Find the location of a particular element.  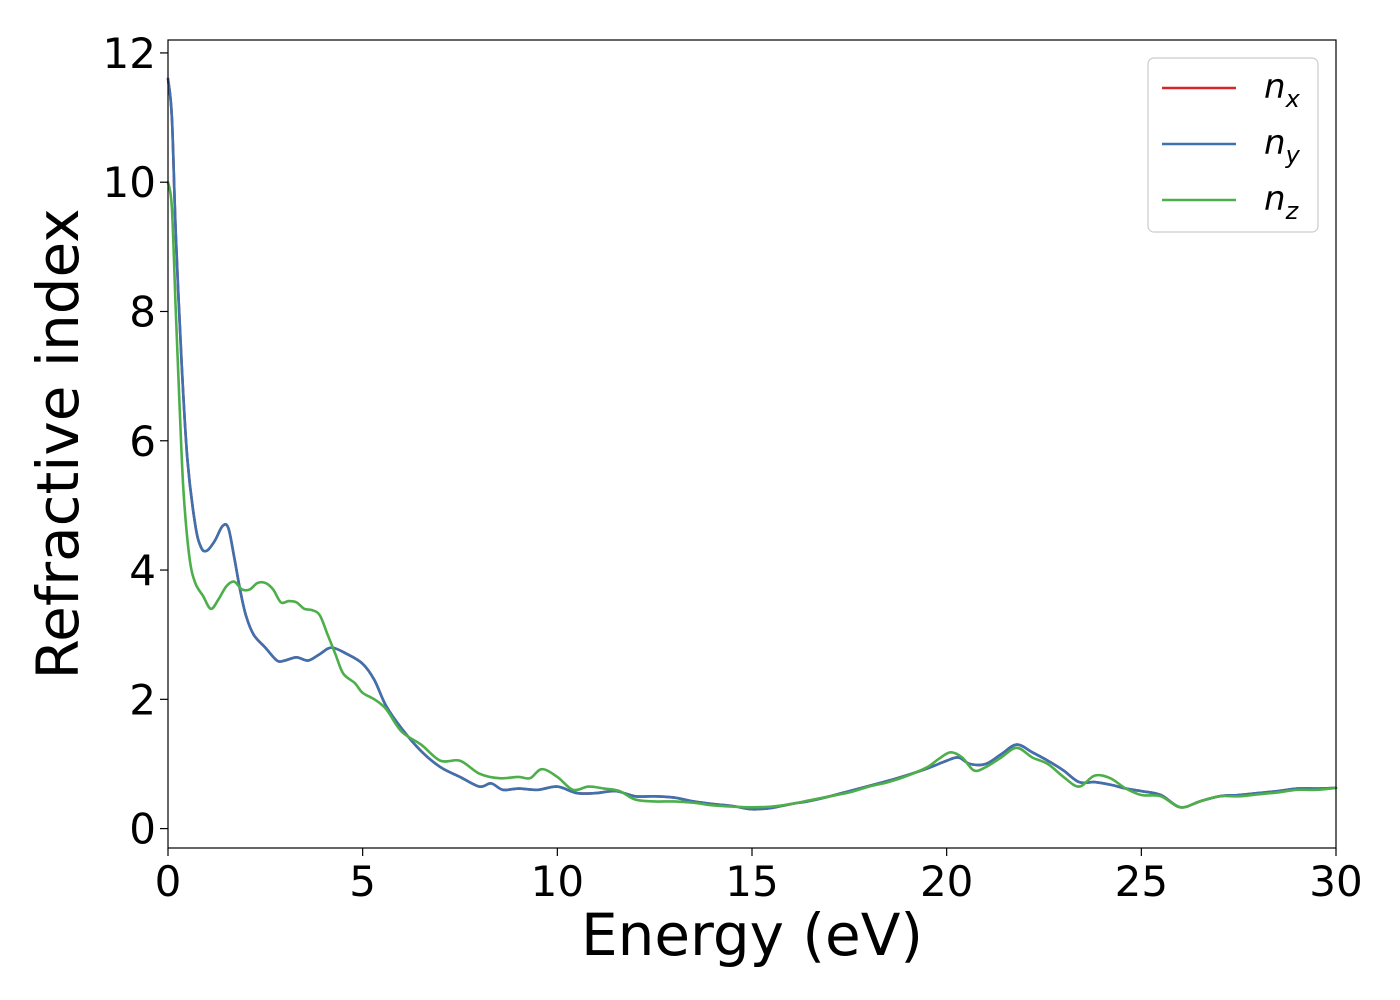

y-tick-label: 8 is located at coordinates (142, 311).